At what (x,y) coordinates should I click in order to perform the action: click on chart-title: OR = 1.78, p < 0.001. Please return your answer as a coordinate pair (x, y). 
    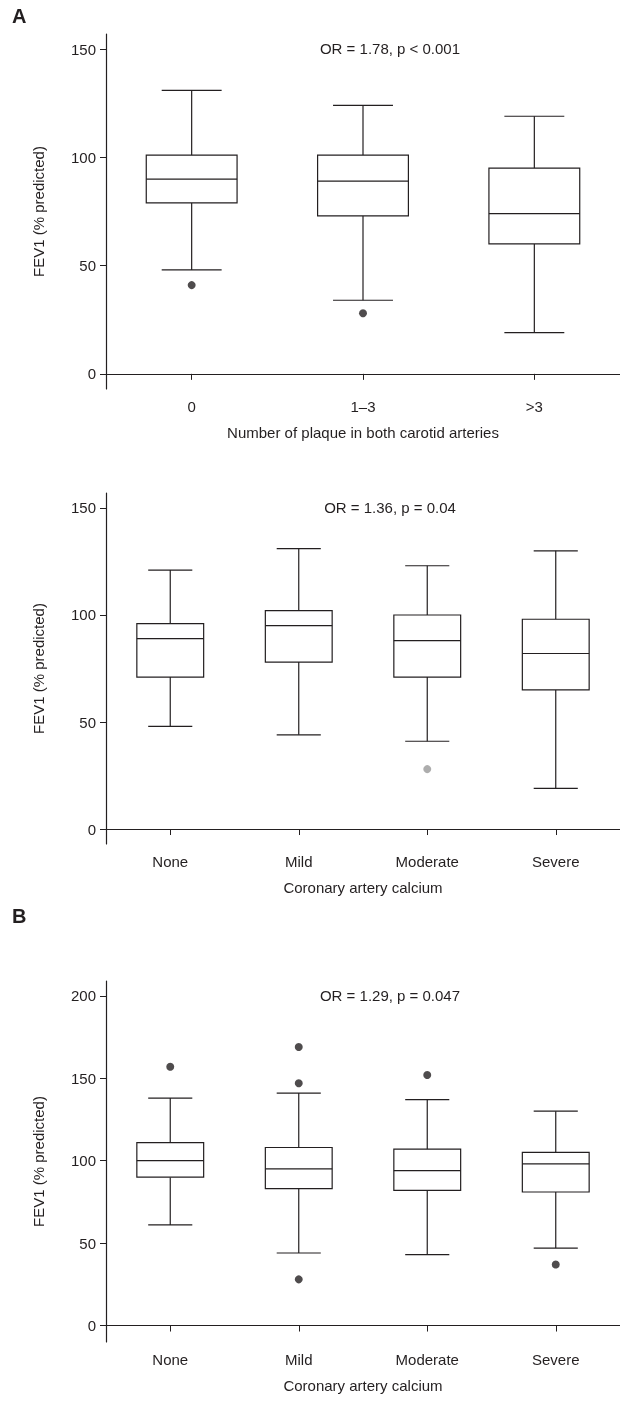
    Looking at the image, I should click on (390, 48).